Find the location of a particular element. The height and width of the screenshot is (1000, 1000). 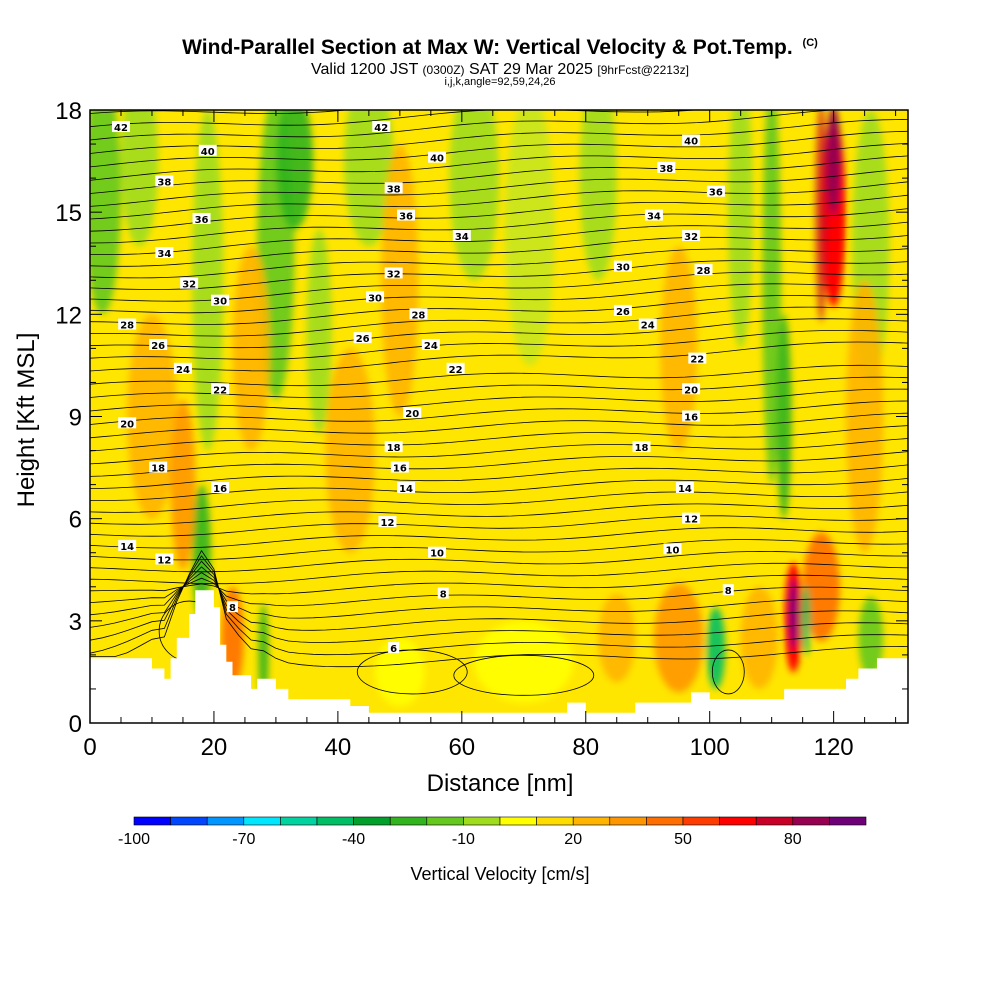

y-tick-label: 18 is located at coordinates (68, 111).